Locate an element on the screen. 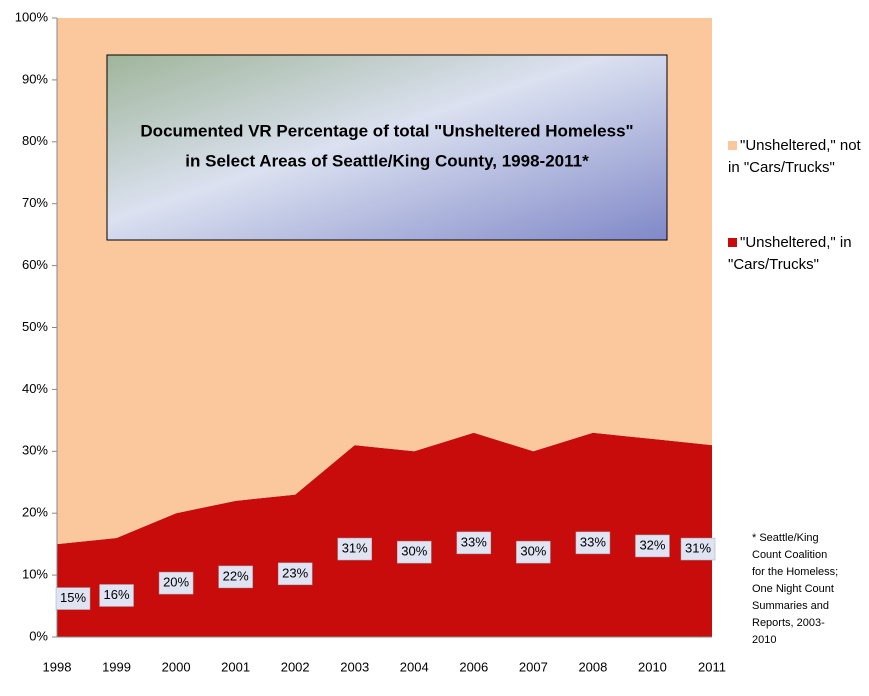 The width and height of the screenshot is (869, 696). data-label: 32% is located at coordinates (652, 544).